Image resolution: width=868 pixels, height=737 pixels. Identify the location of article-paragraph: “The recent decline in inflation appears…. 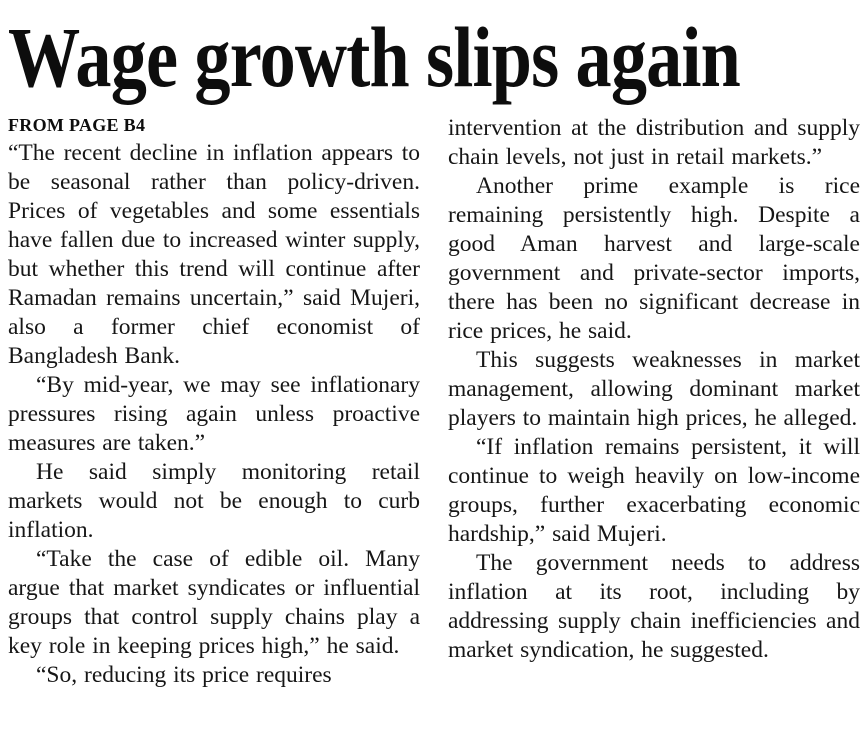
(214, 254).